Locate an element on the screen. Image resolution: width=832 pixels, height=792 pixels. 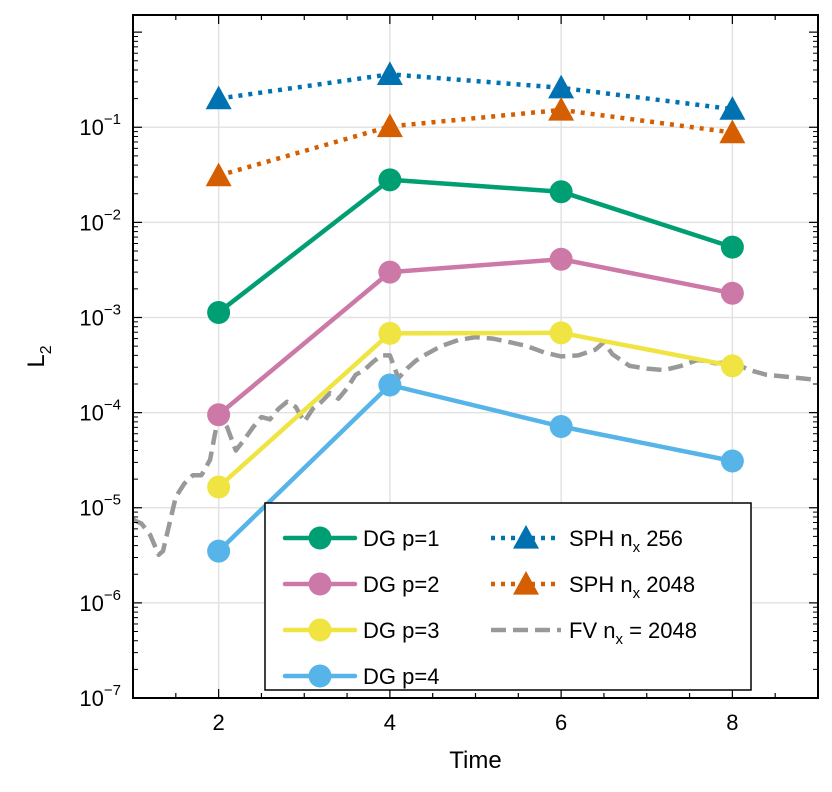
y-tick-label: 10⁻⁴ is located at coordinates (100, 411).